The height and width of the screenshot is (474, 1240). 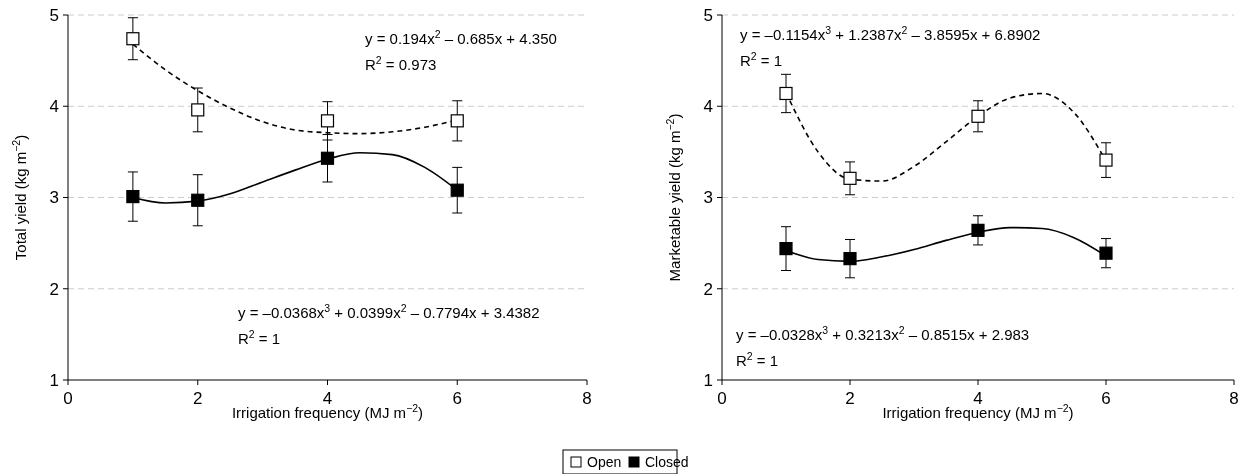 What do you see at coordinates (604, 462) in the screenshot?
I see `legend-label: Open` at bounding box center [604, 462].